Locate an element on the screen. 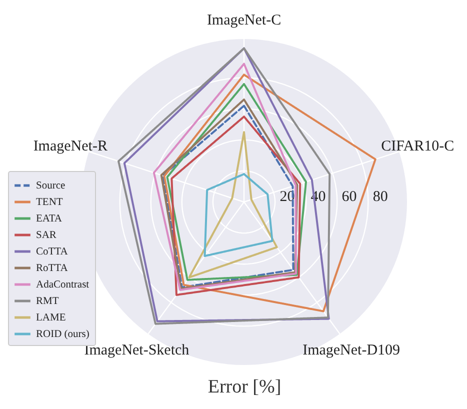  legend-label: SAR is located at coordinates (46, 235).